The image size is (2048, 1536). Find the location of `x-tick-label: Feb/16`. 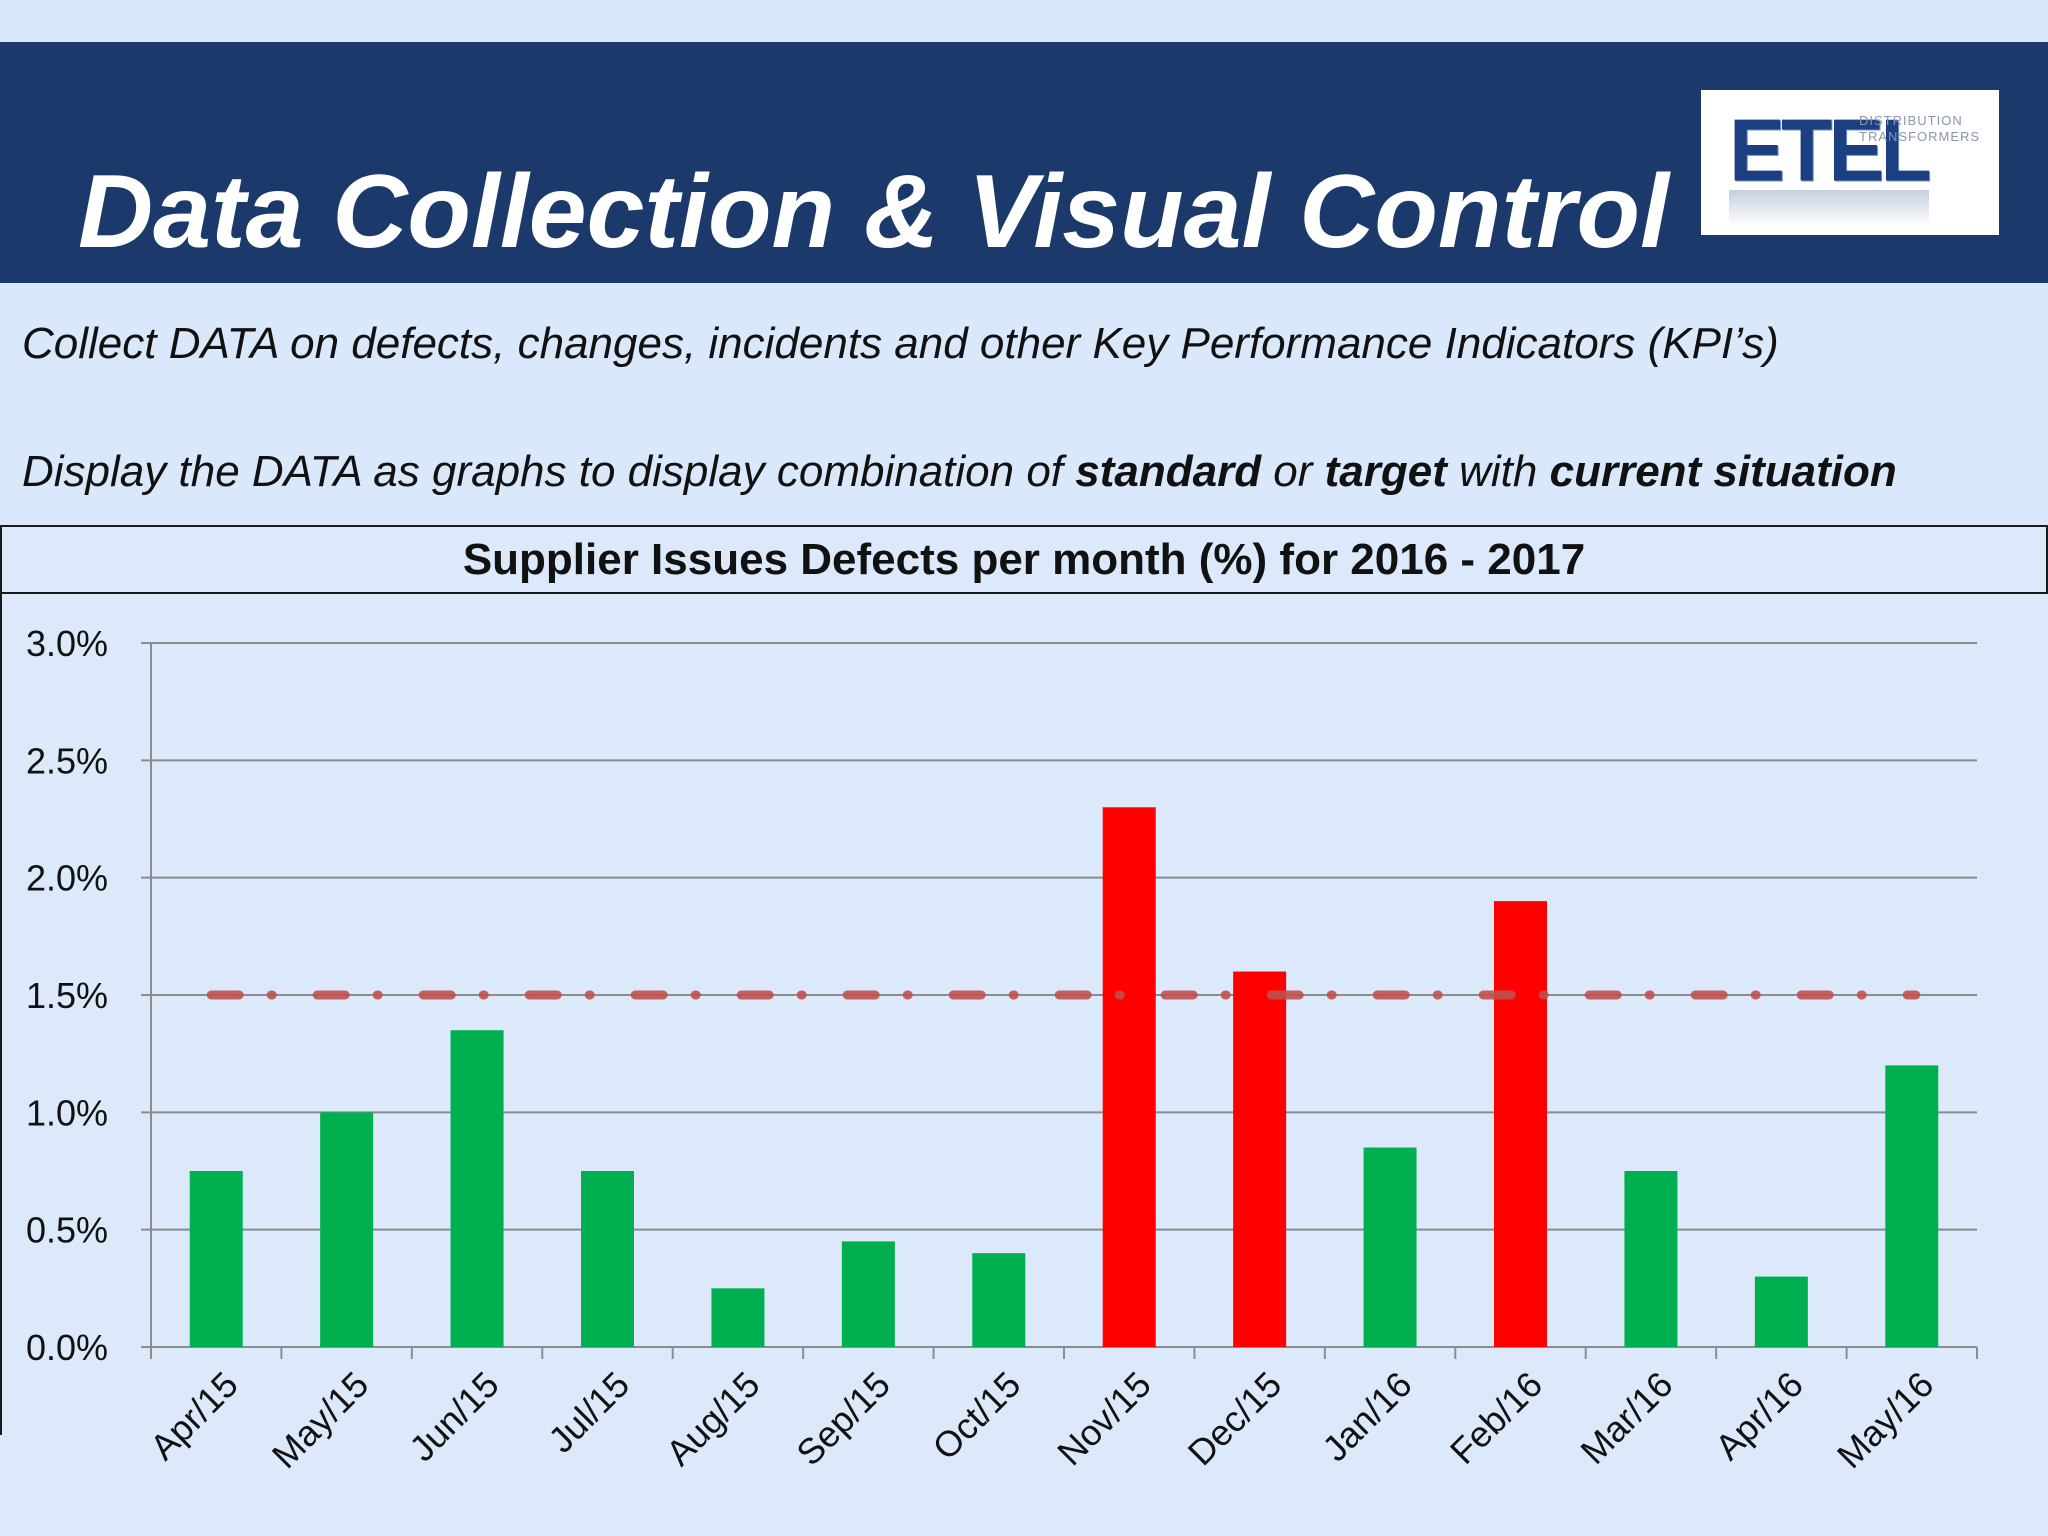

x-tick-label: Feb/16 is located at coordinates (1496, 1418).